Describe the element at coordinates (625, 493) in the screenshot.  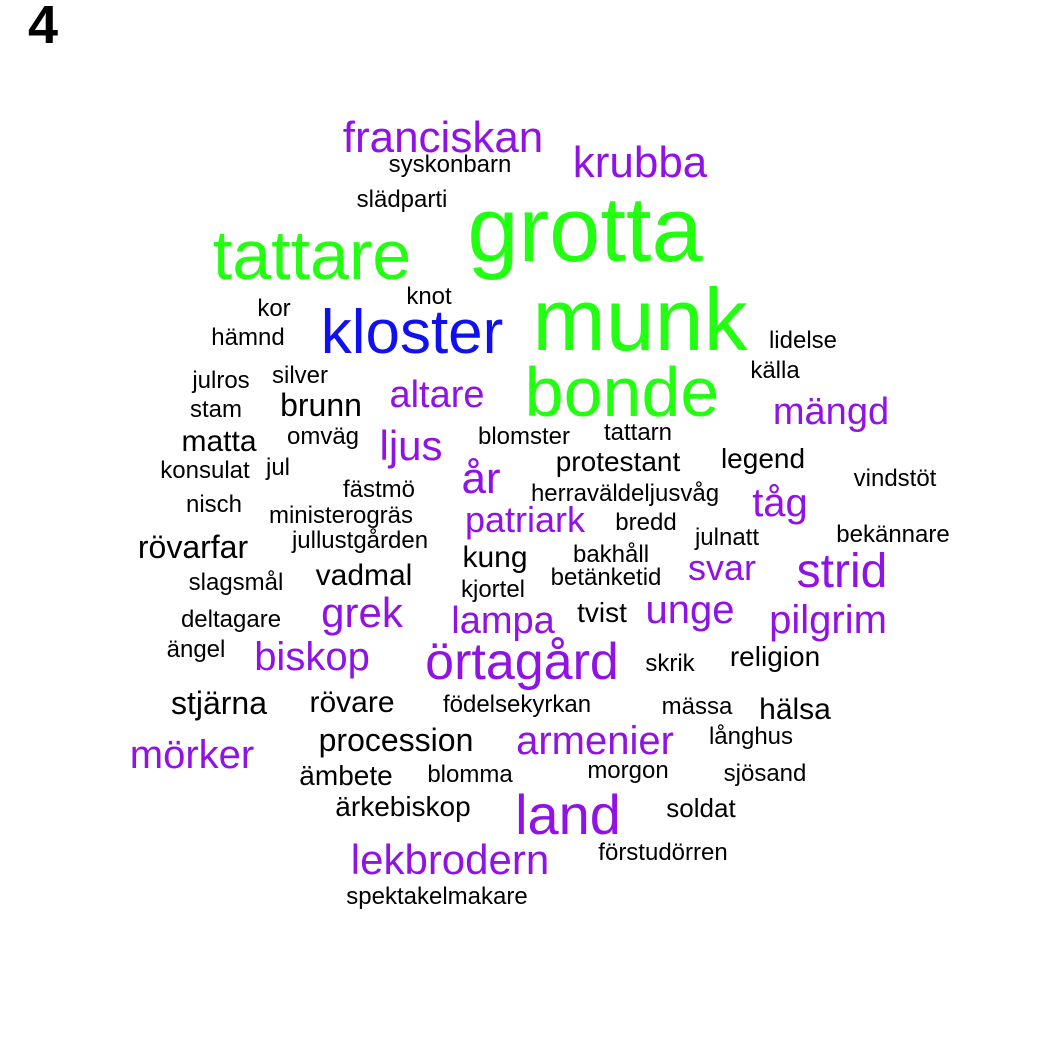
I see `cloud-word: herraväldeljusvåg` at that location.